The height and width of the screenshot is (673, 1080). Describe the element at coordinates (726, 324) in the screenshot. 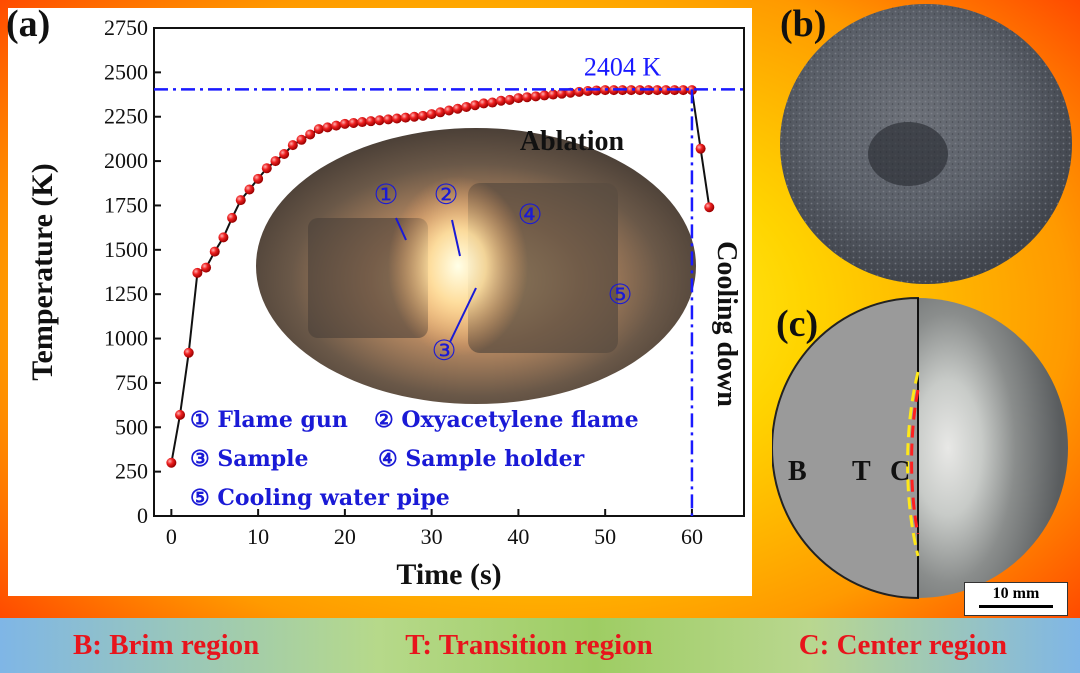

I see `cooling-annotation: Cooling down` at that location.